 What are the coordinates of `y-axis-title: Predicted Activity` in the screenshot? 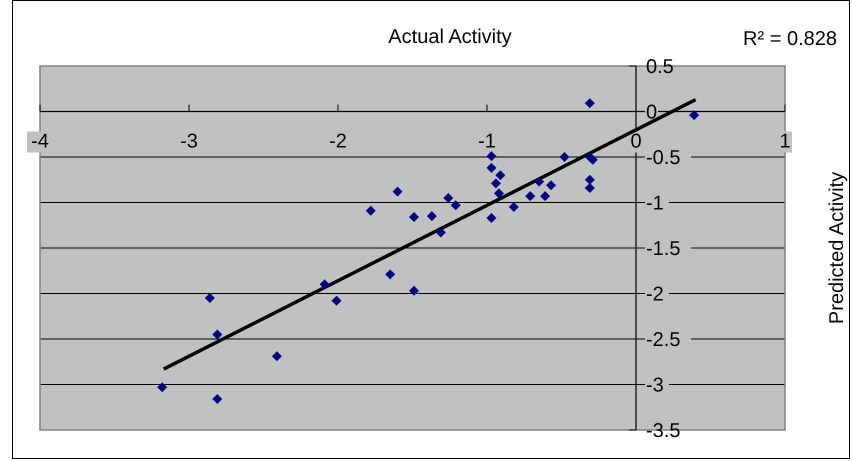 It's located at (837, 248).